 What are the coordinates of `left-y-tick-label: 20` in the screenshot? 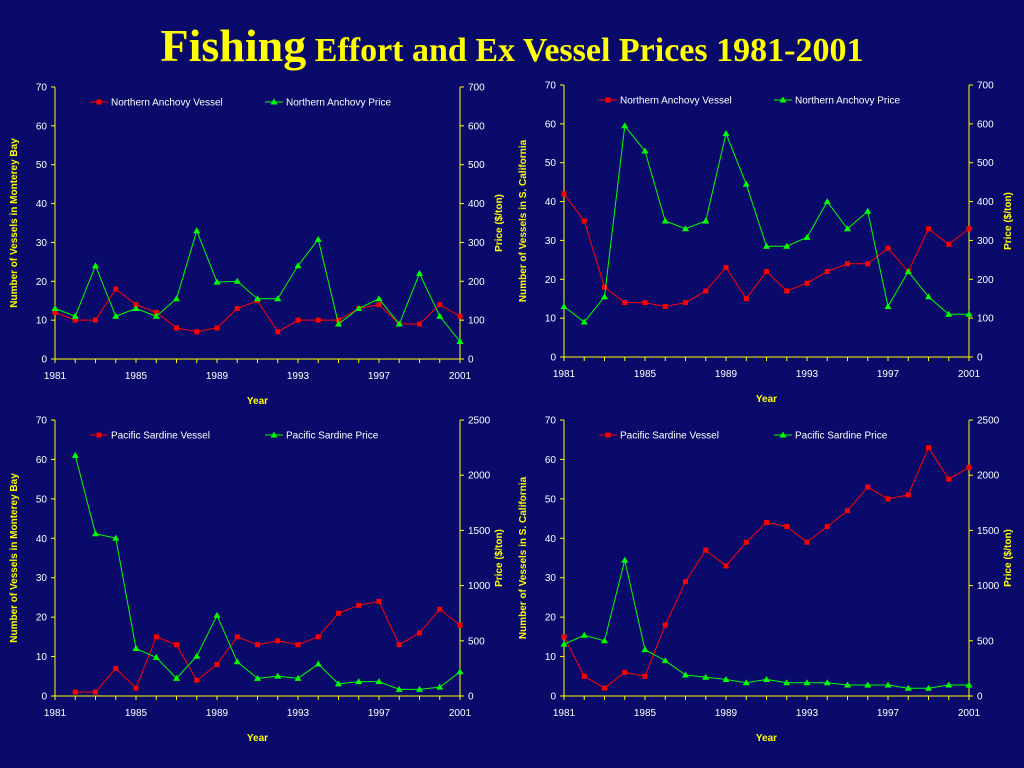 It's located at (42, 618).